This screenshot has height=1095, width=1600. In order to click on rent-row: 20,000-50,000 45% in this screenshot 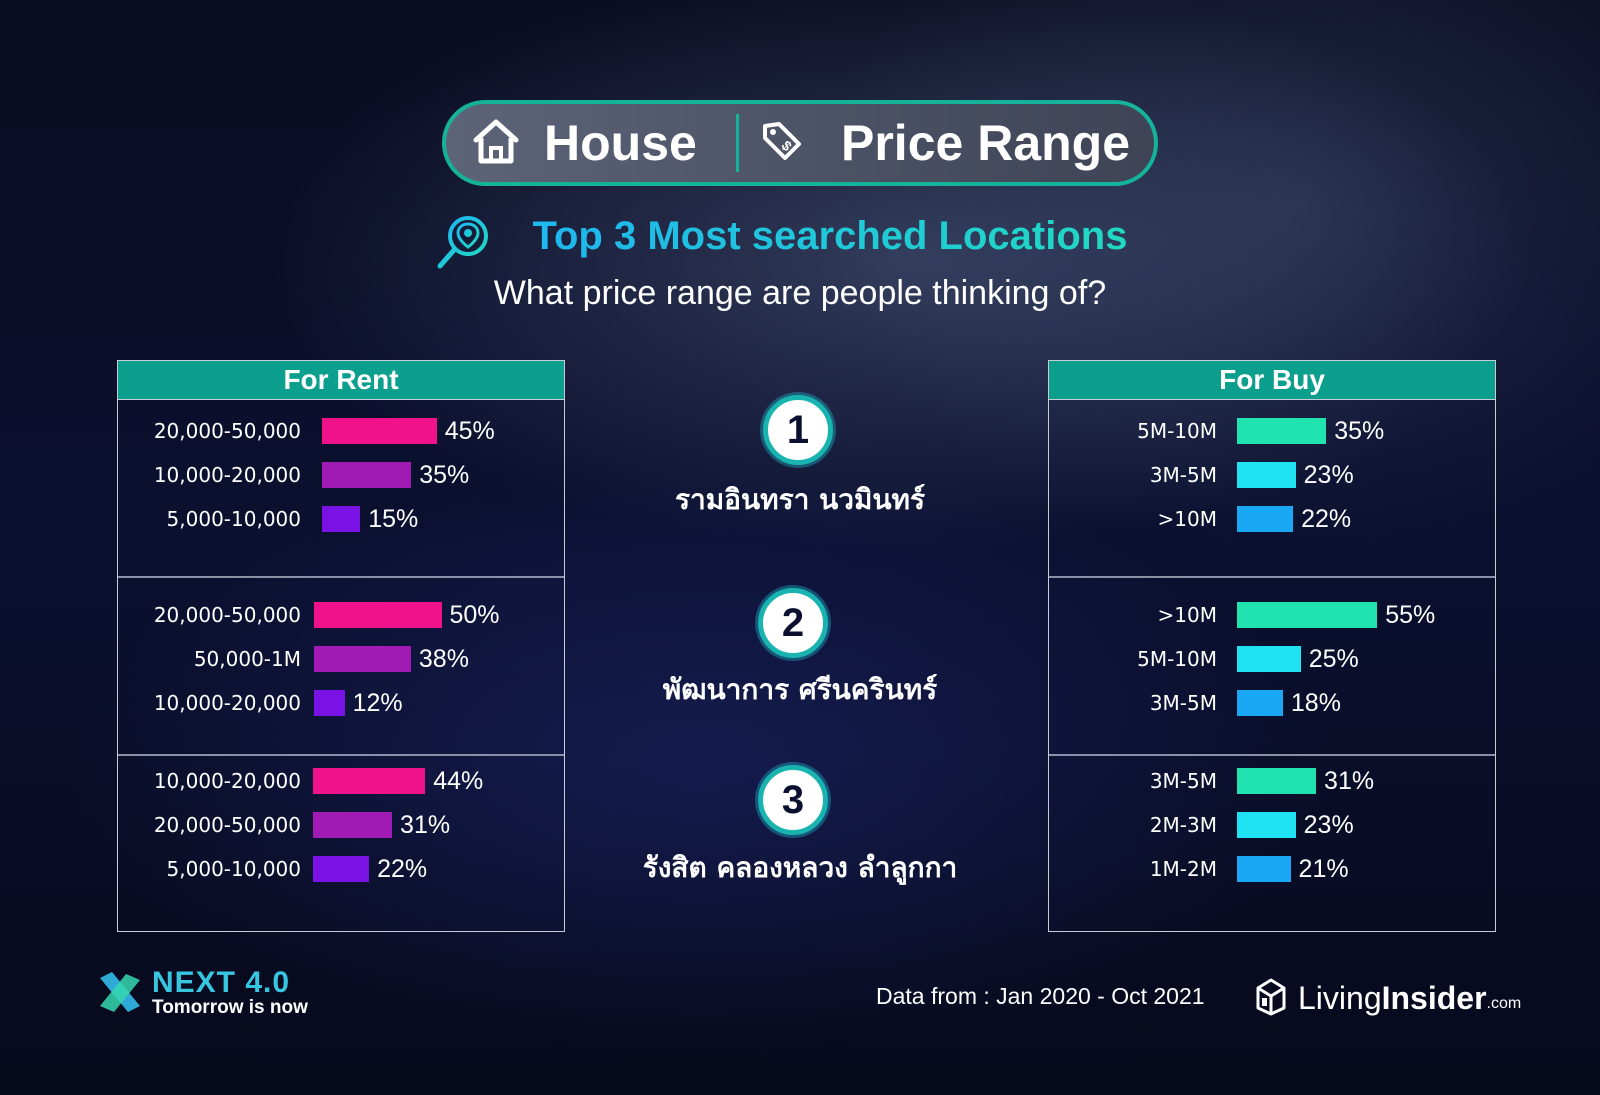, I will do `click(342, 431)`.